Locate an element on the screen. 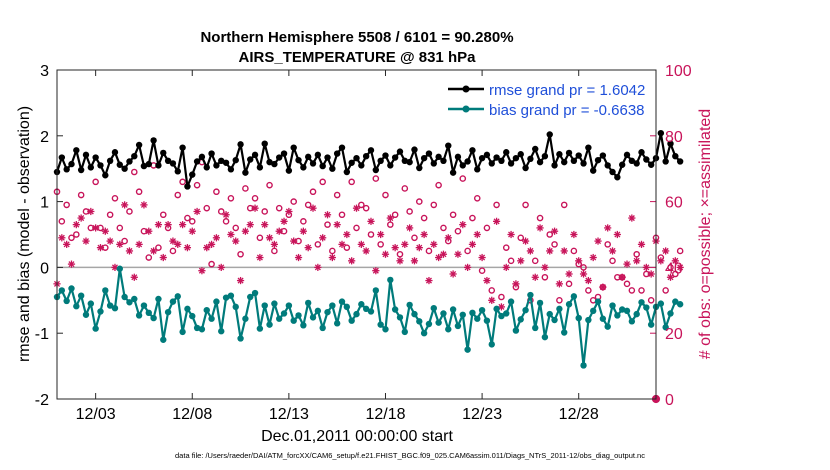  legend-box is located at coordinates (545, 100).